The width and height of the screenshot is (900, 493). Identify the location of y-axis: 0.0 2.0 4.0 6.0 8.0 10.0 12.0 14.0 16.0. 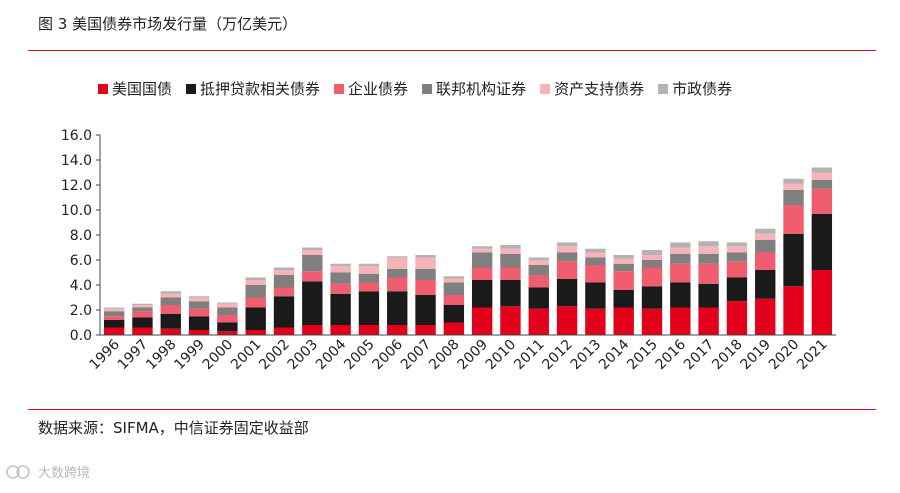
(81, 236).